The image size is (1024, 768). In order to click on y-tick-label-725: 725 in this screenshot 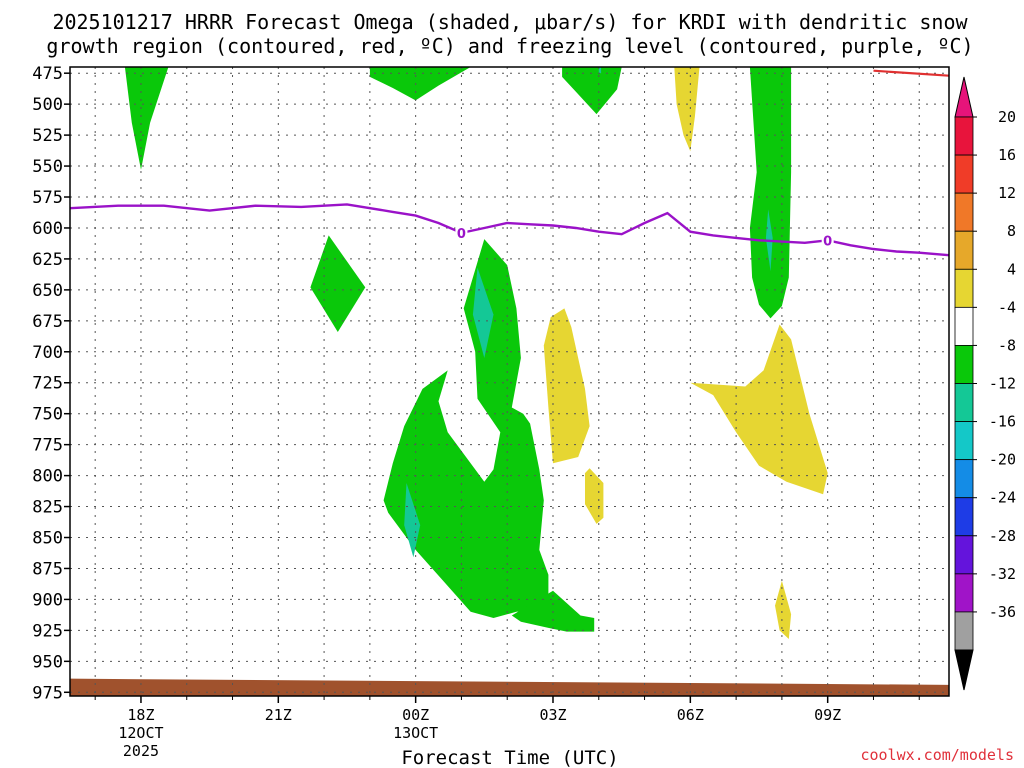, I will do `click(47, 384)`.